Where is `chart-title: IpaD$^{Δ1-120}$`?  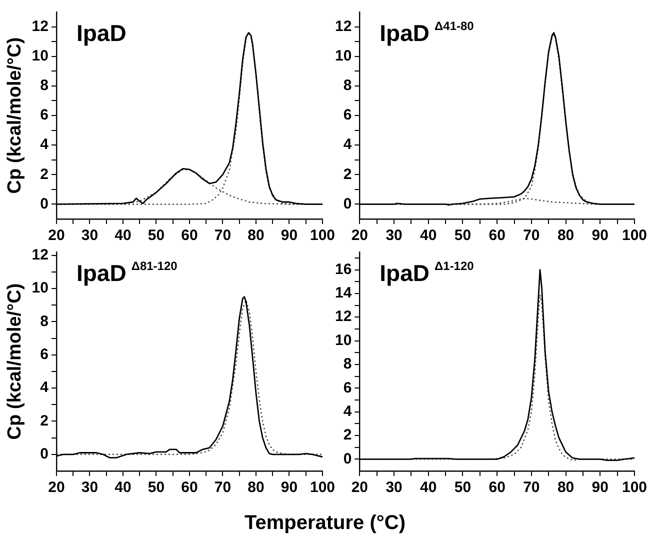 chart-title: IpaD$^{Δ1-120}$ is located at coordinates (427, 272).